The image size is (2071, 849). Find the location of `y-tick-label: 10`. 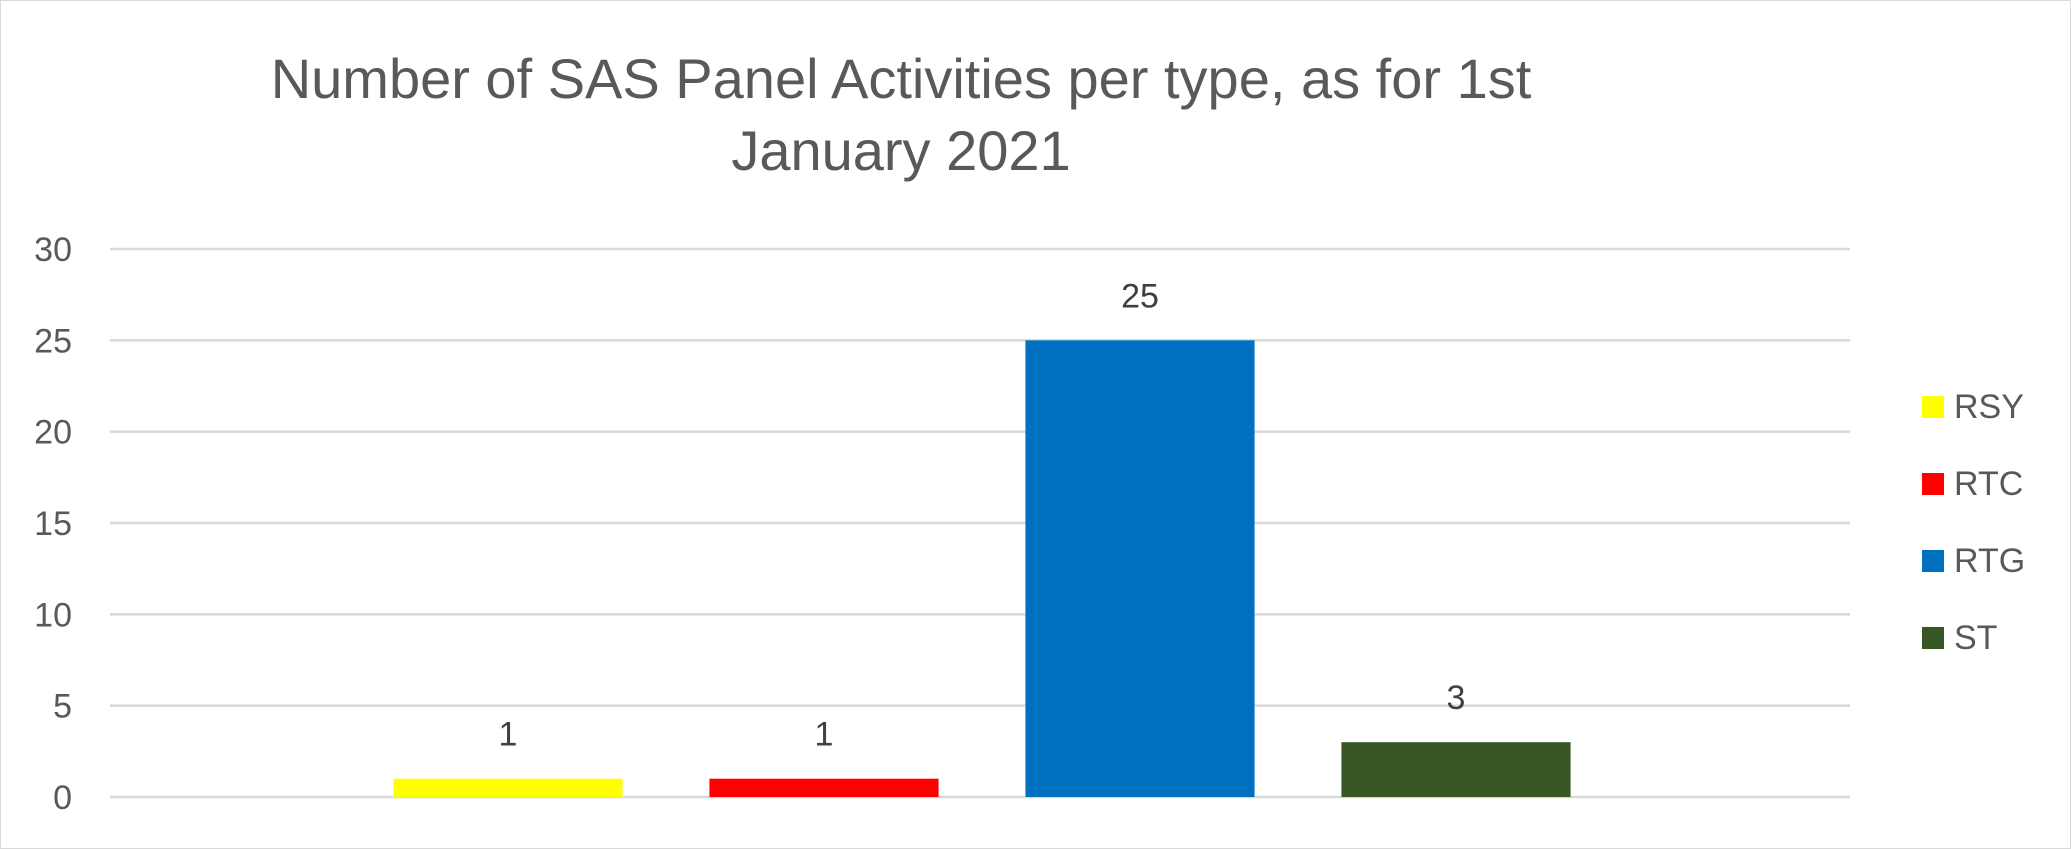

y-tick-label: 10 is located at coordinates (53, 615).